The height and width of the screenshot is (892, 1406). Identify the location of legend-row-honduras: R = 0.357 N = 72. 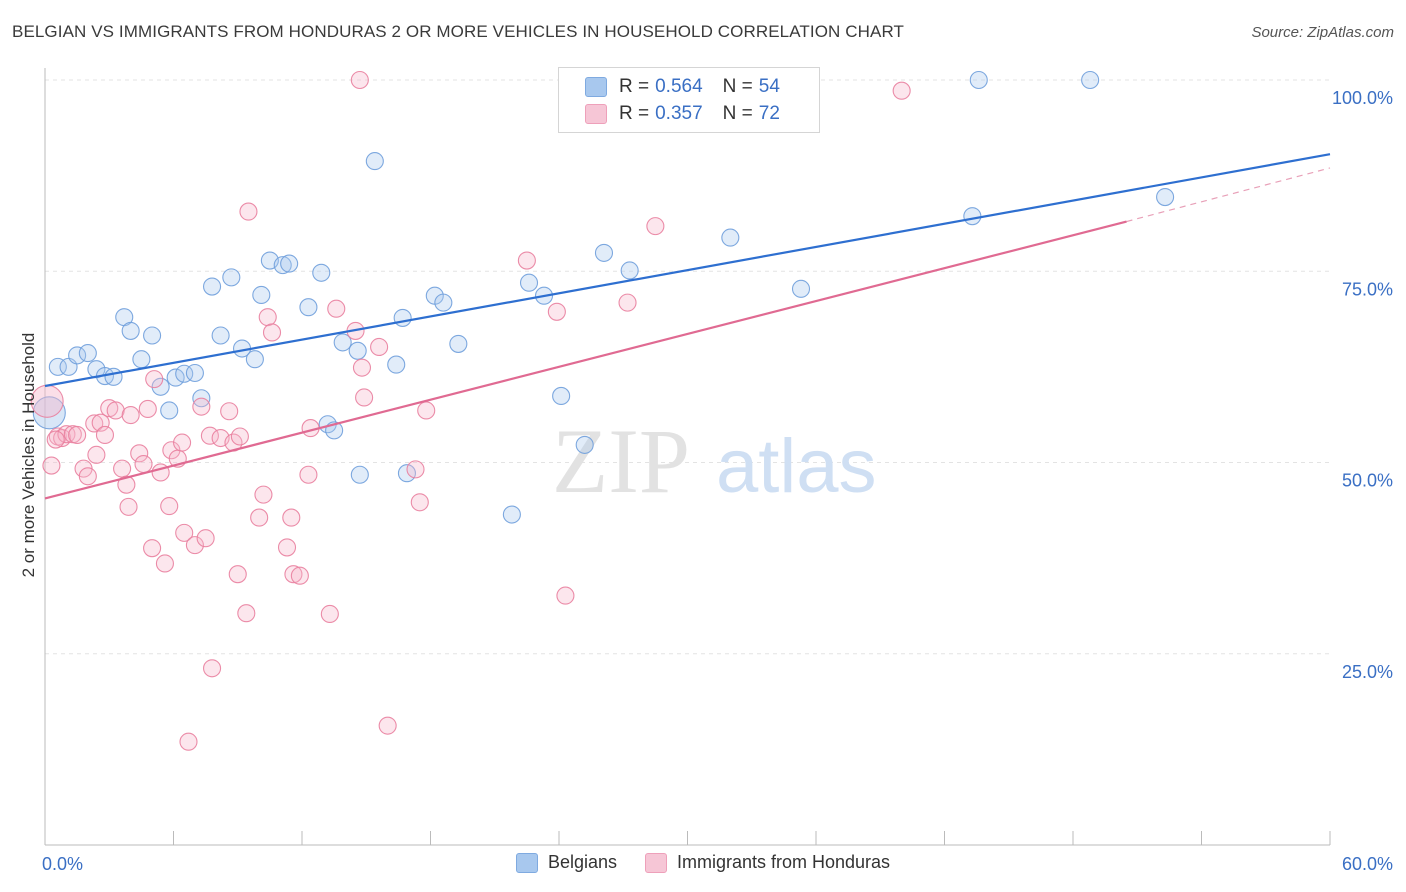
(682, 114).